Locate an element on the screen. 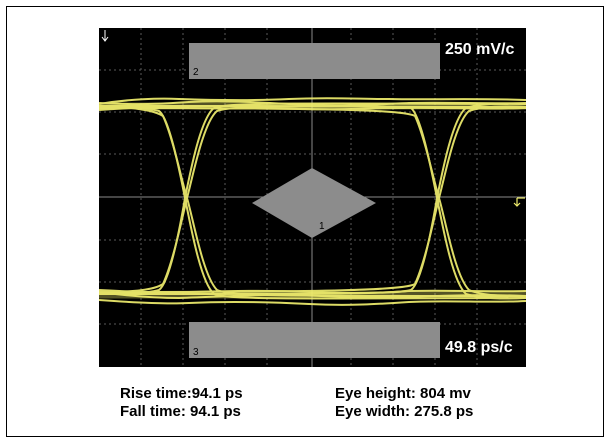  rise-time-measurement: Rise time:94.1 ps is located at coordinates (181, 393).